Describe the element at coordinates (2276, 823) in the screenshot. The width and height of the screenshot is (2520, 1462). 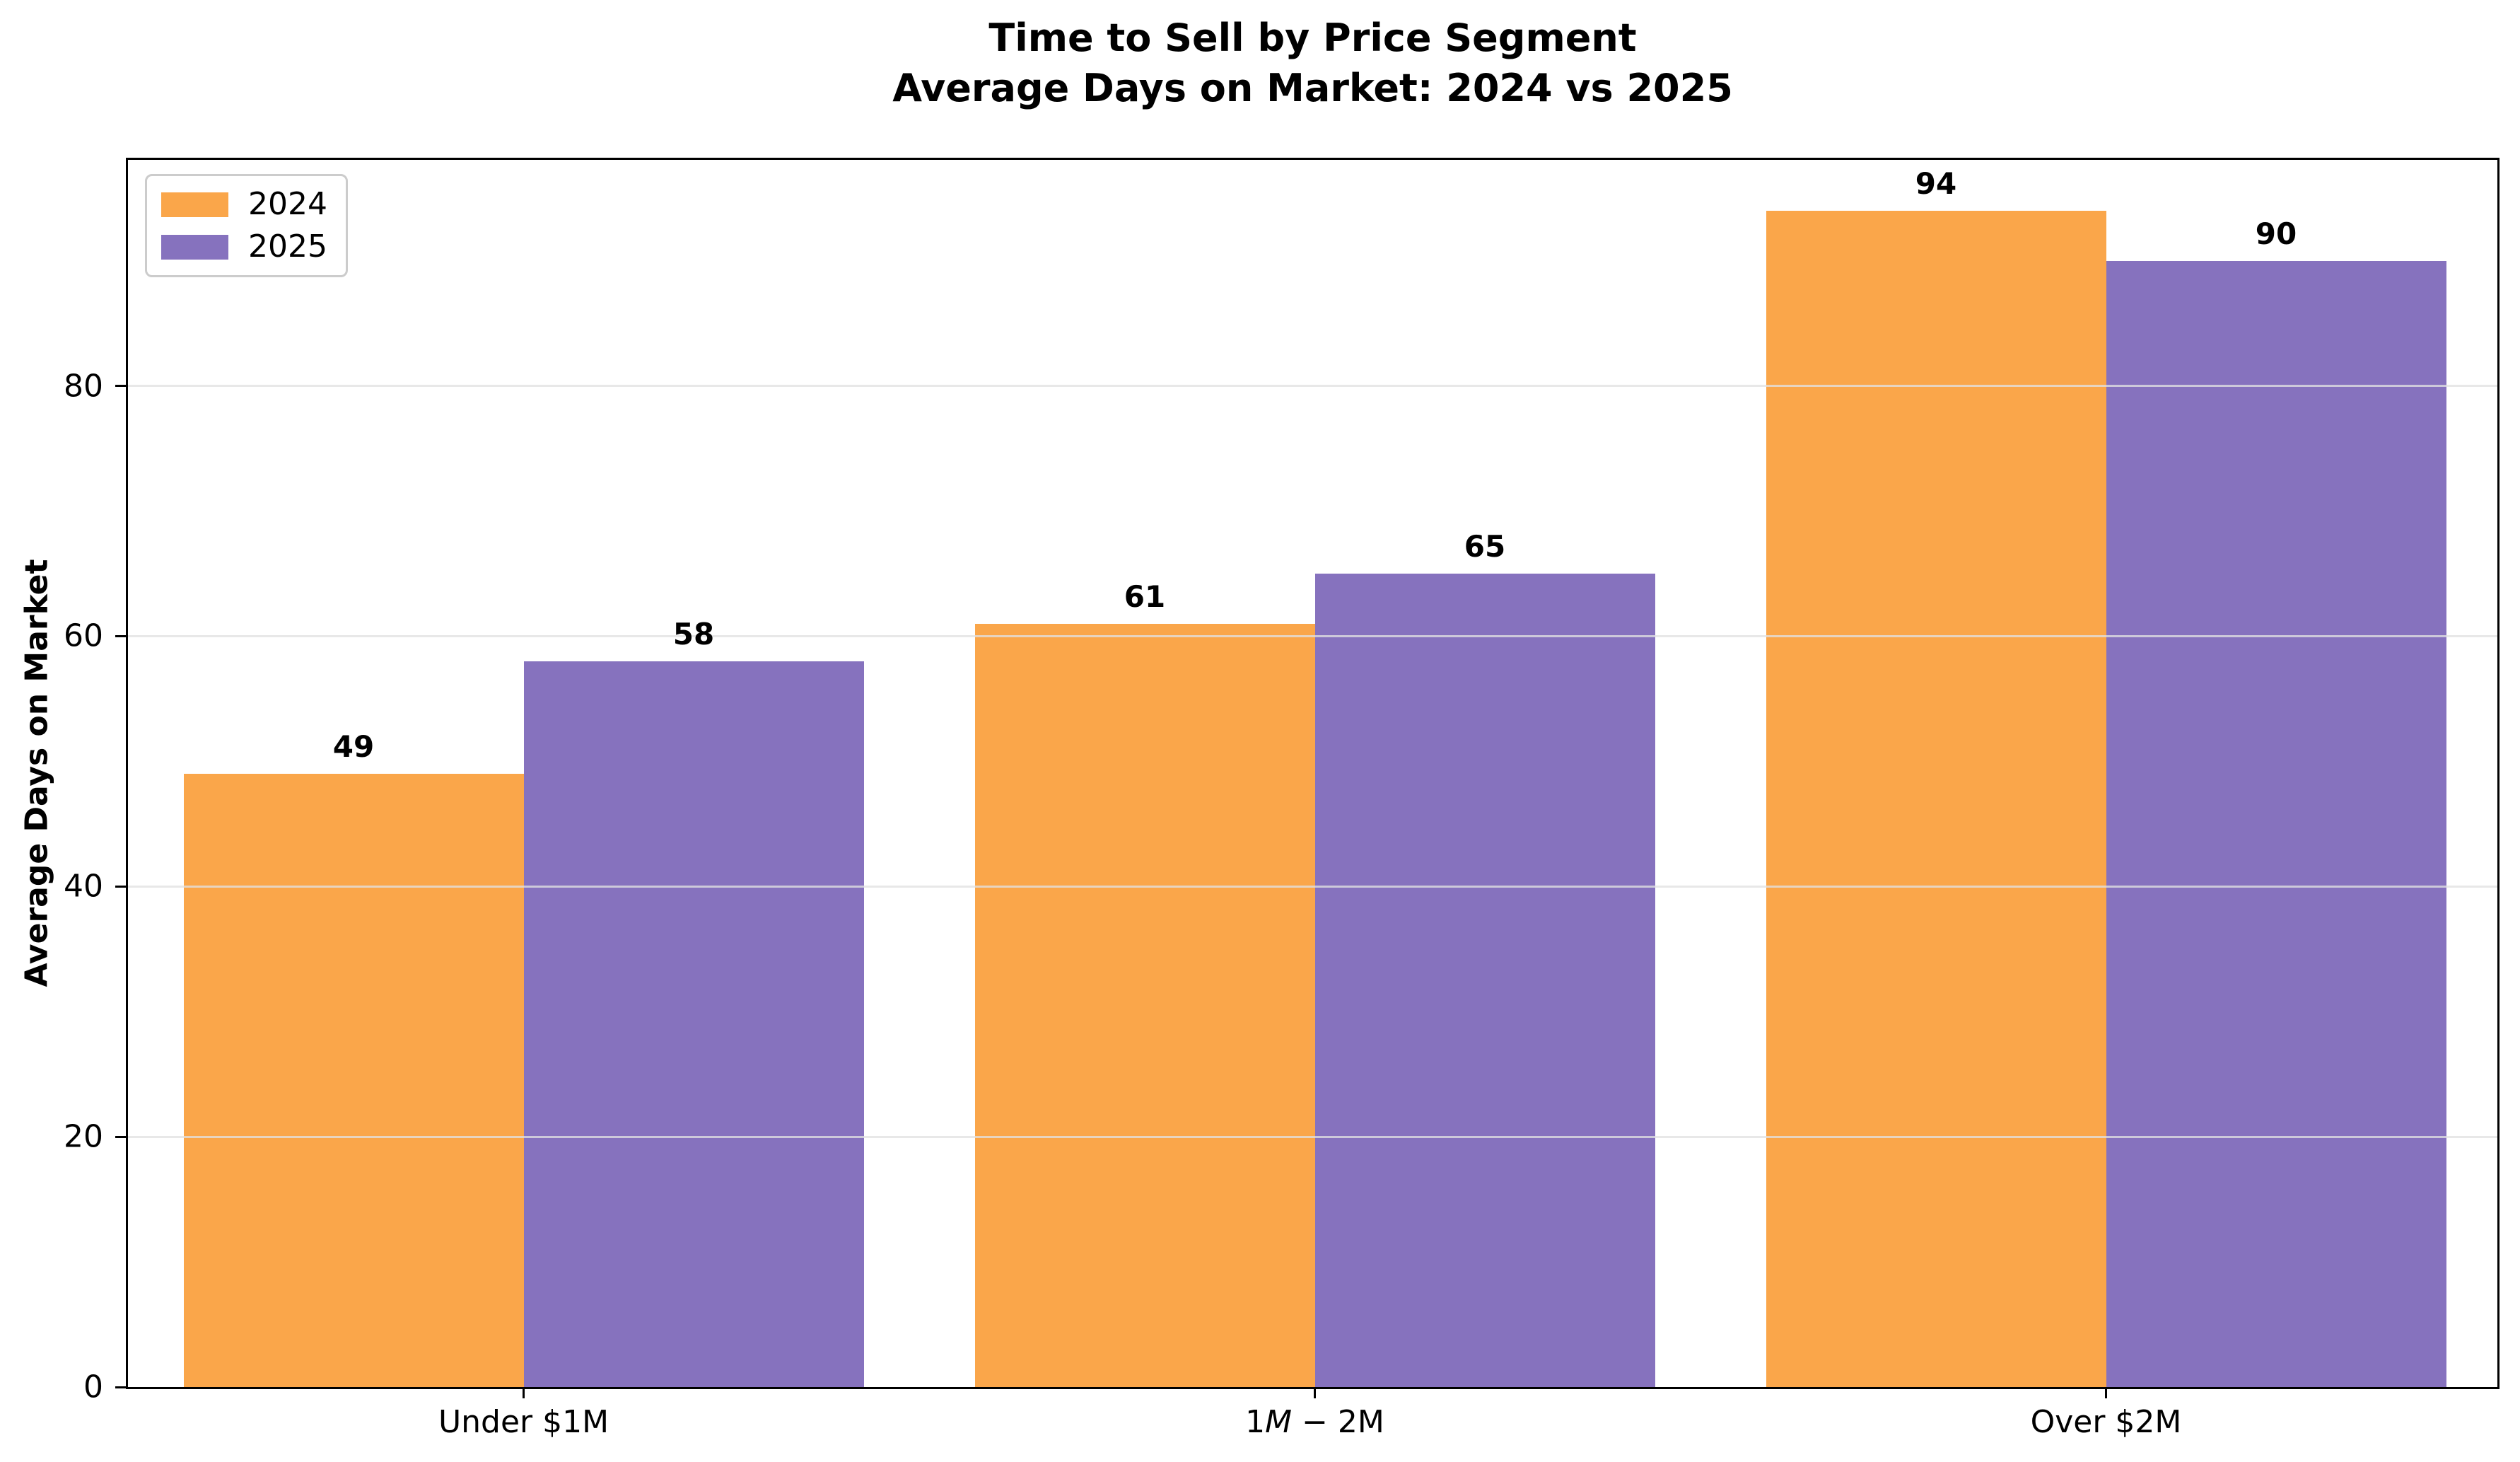
I see `bar-2025-over-2m` at that location.